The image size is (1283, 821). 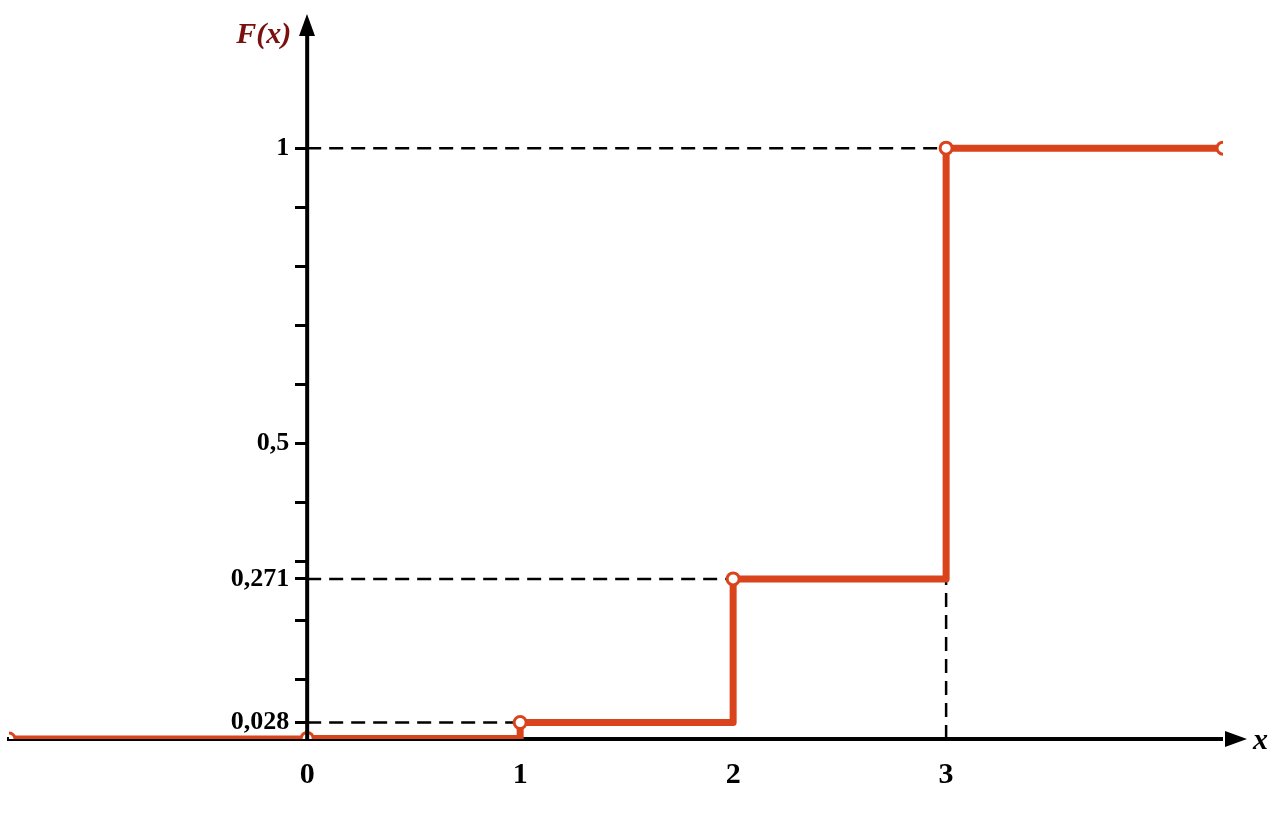 What do you see at coordinates (520, 772) in the screenshot?
I see `x-tick-label: 1` at bounding box center [520, 772].